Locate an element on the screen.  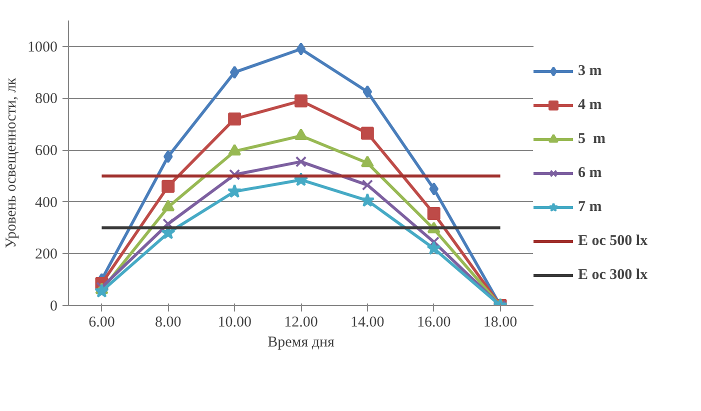
legend-label: E ос 300 lx is located at coordinates (613, 275).